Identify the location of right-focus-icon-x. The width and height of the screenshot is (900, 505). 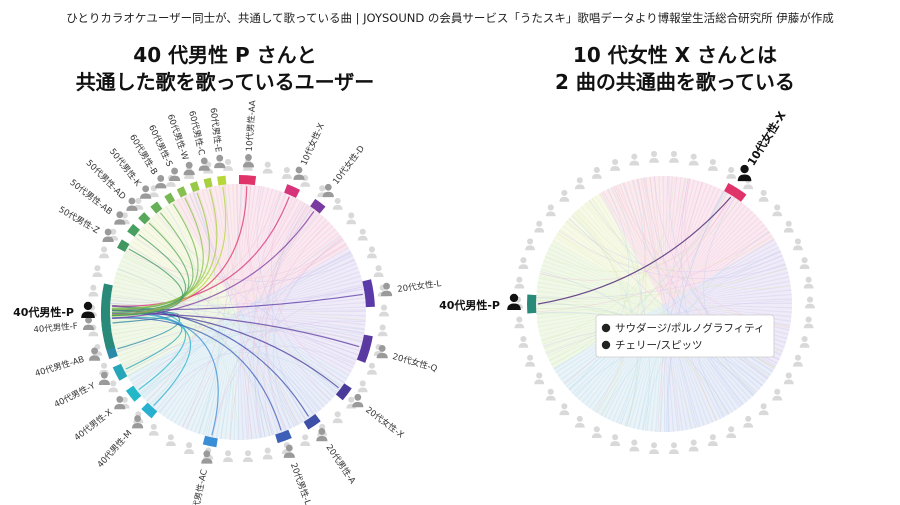
(745, 173).